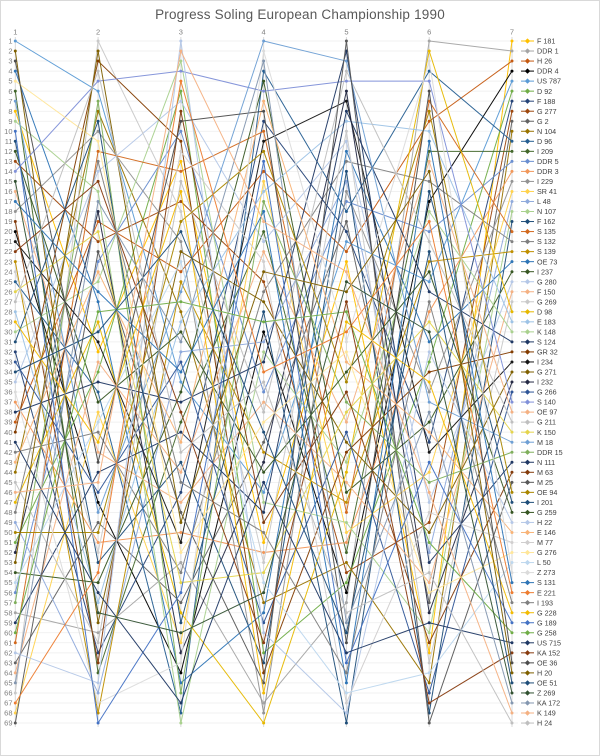  What do you see at coordinates (8, 532) in the screenshot?
I see `rank-label: 50` at bounding box center [8, 532].